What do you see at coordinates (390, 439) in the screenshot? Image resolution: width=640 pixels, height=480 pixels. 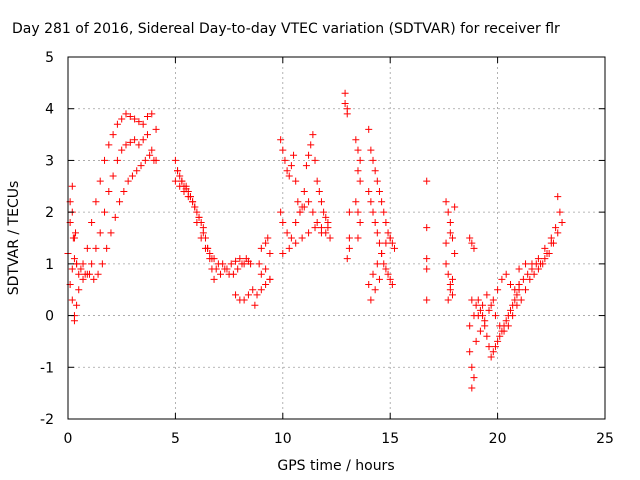 I see `x-tick-label: 15` at bounding box center [390, 439].